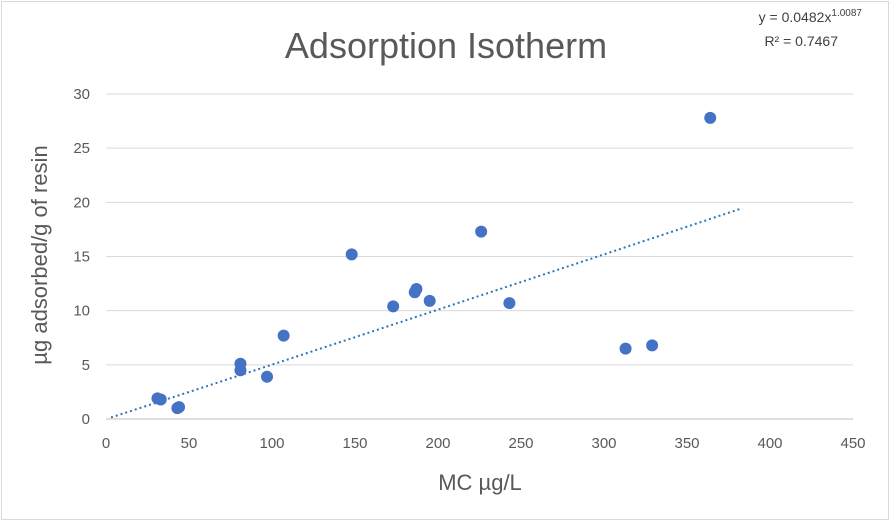 The image size is (892, 523). What do you see at coordinates (271, 443) in the screenshot?
I see `x-tick-label: 100` at bounding box center [271, 443].